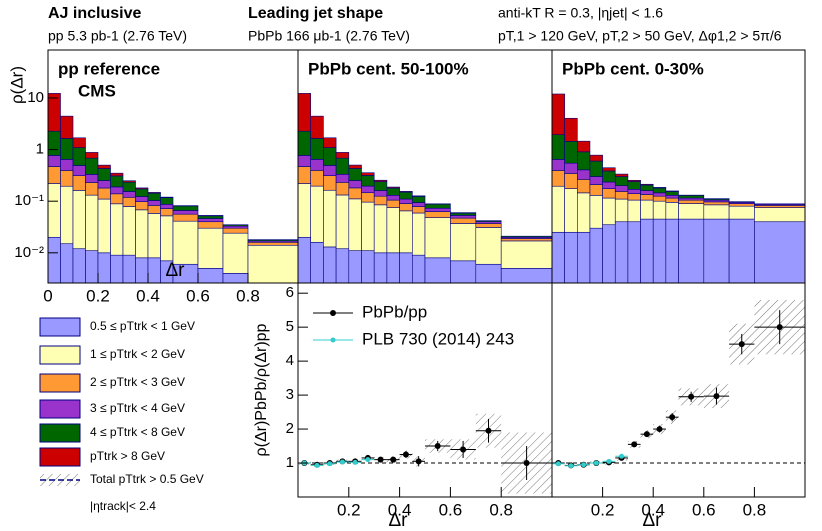  Describe the element at coordinates (97, 90) in the screenshot. I see `annotation: CMS` at that location.